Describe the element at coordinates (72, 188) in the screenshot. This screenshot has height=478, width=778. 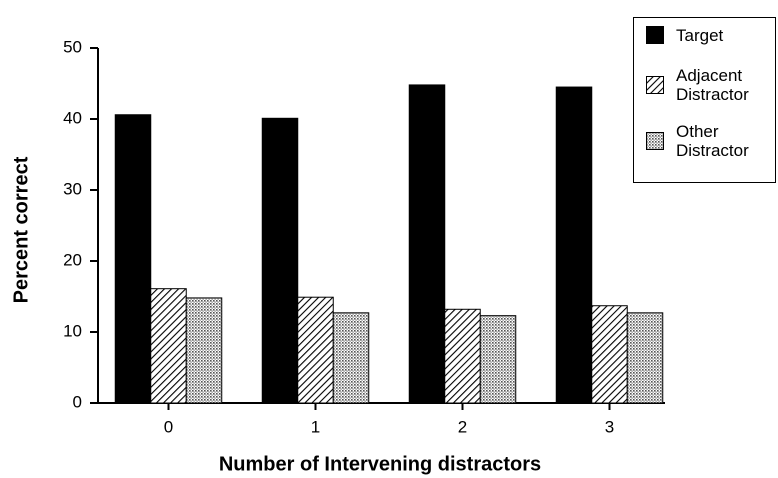
I see `y-tick-label: 30` at that location.